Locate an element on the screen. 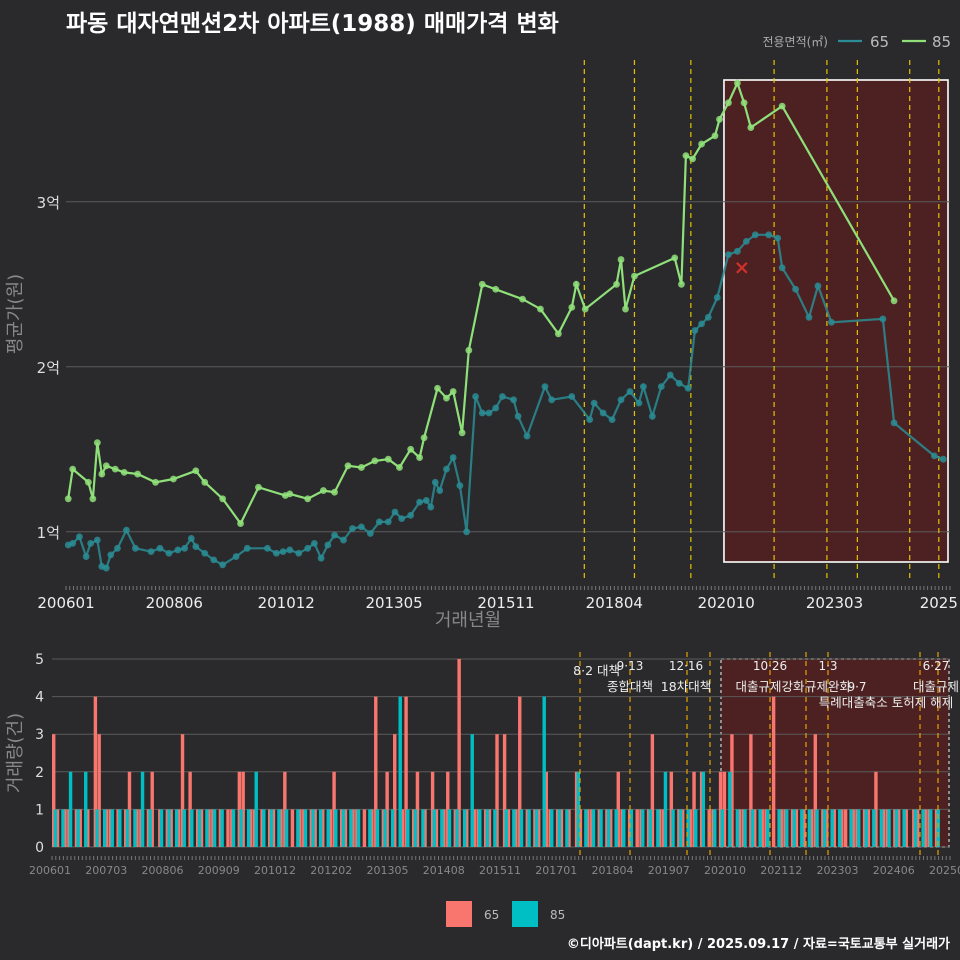 This screenshot has width=960, height=960. x-tick-label: 202010 is located at coordinates (725, 870).